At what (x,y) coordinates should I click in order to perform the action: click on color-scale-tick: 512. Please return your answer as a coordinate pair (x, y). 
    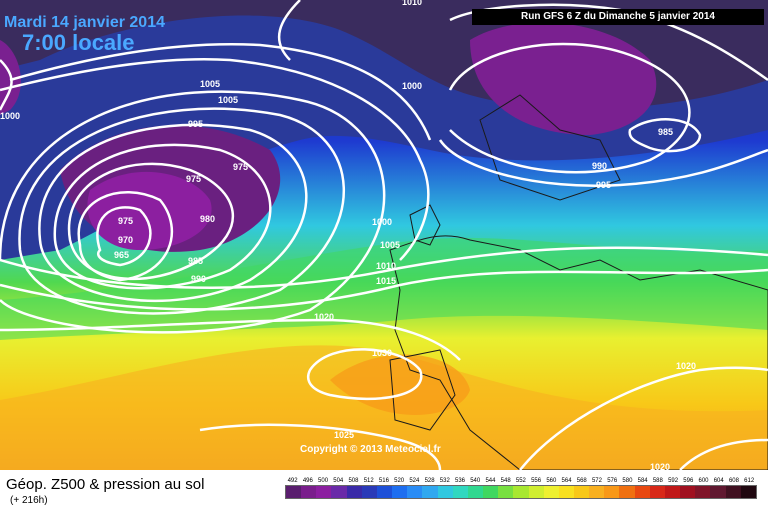
    Looking at the image, I should click on (368, 481).